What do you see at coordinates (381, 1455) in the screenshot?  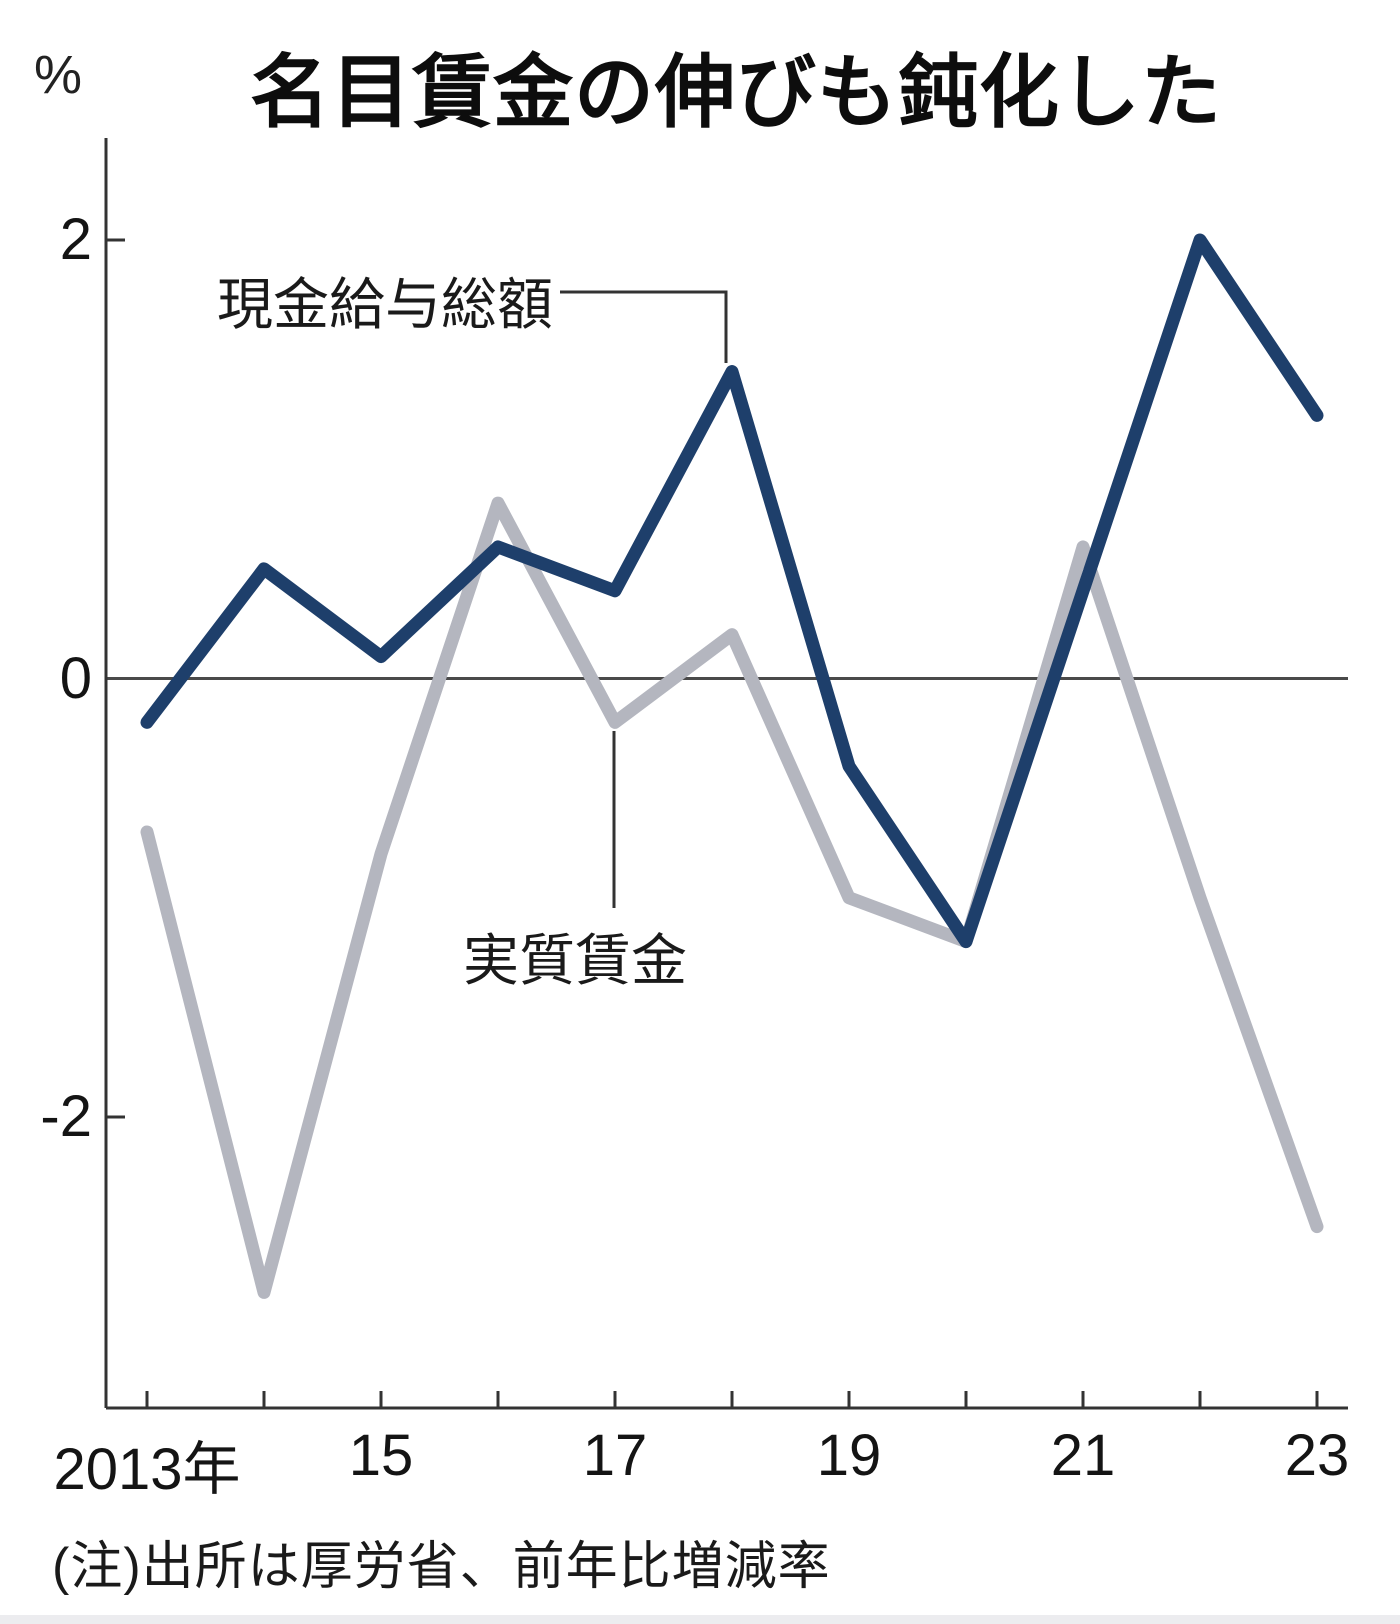 I see `x-tick-label: 15` at bounding box center [381, 1455].